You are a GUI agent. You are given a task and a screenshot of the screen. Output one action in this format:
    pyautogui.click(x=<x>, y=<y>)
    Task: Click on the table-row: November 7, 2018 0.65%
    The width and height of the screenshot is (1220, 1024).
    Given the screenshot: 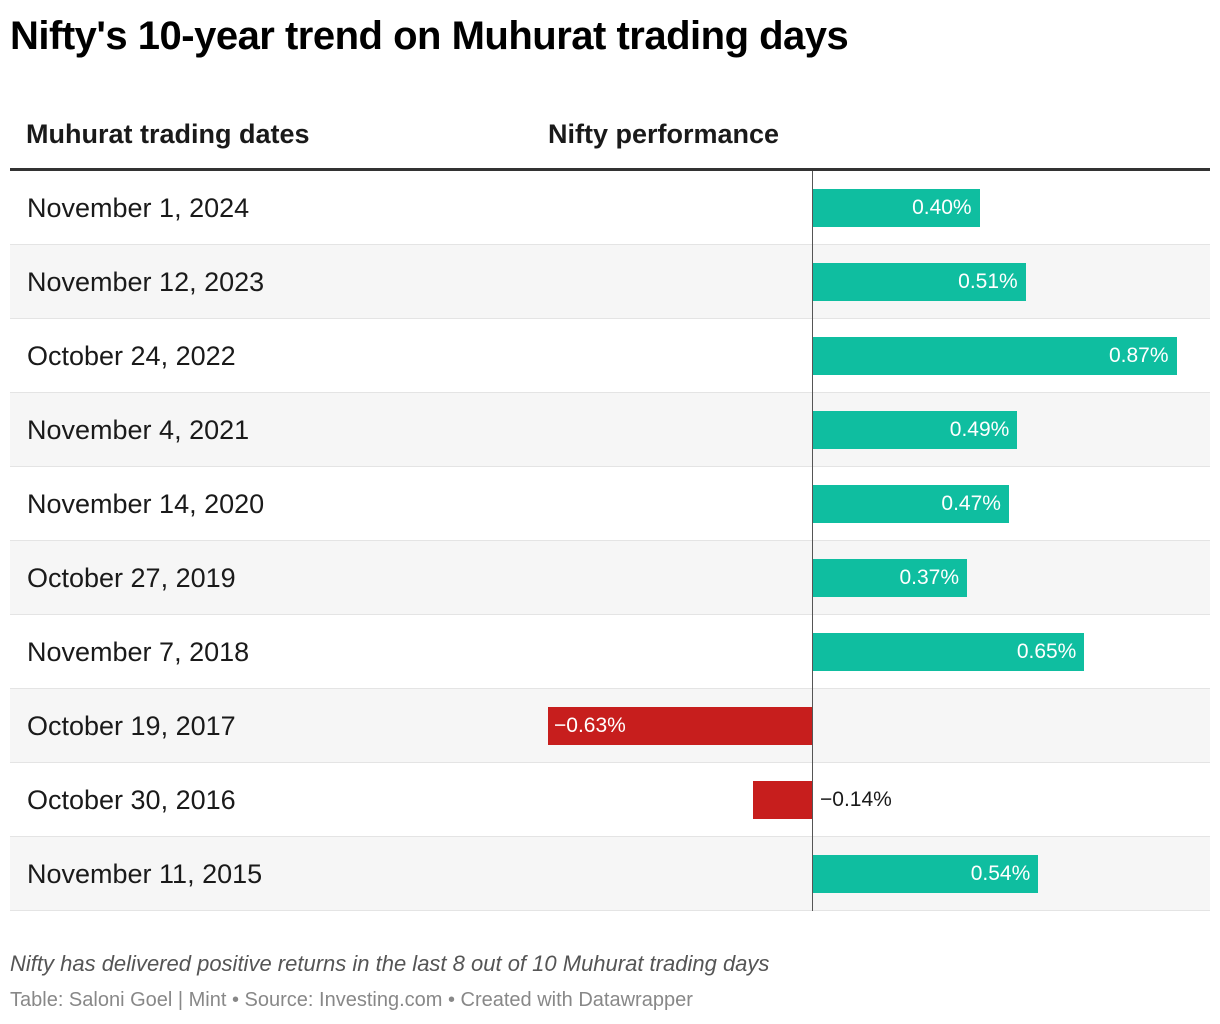 What is the action you would take?
    pyautogui.click(x=610, y=652)
    